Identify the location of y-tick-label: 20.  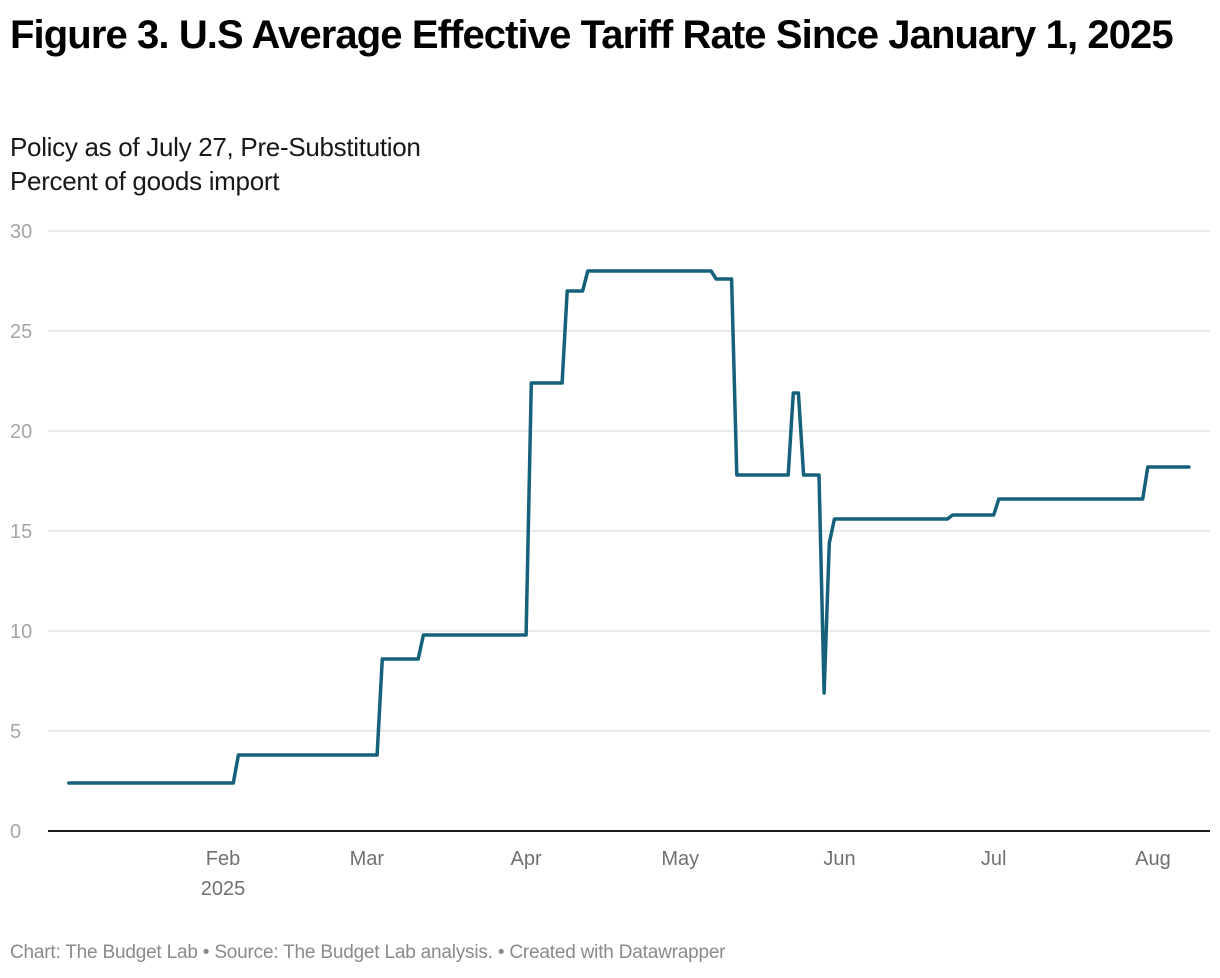
(21, 432).